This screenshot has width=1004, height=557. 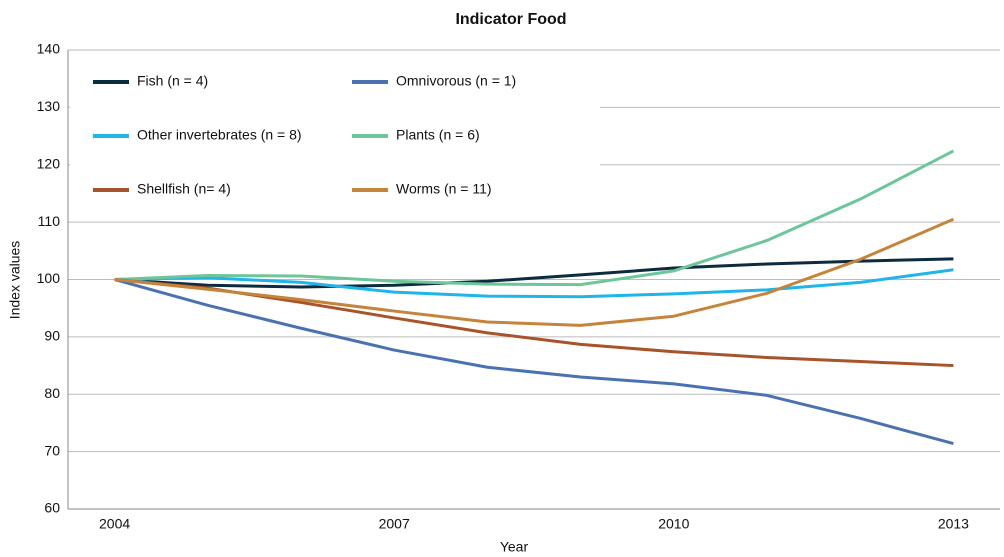 What do you see at coordinates (456, 81) in the screenshot?
I see `legend-label: Omnivorous (n = 1)` at bounding box center [456, 81].